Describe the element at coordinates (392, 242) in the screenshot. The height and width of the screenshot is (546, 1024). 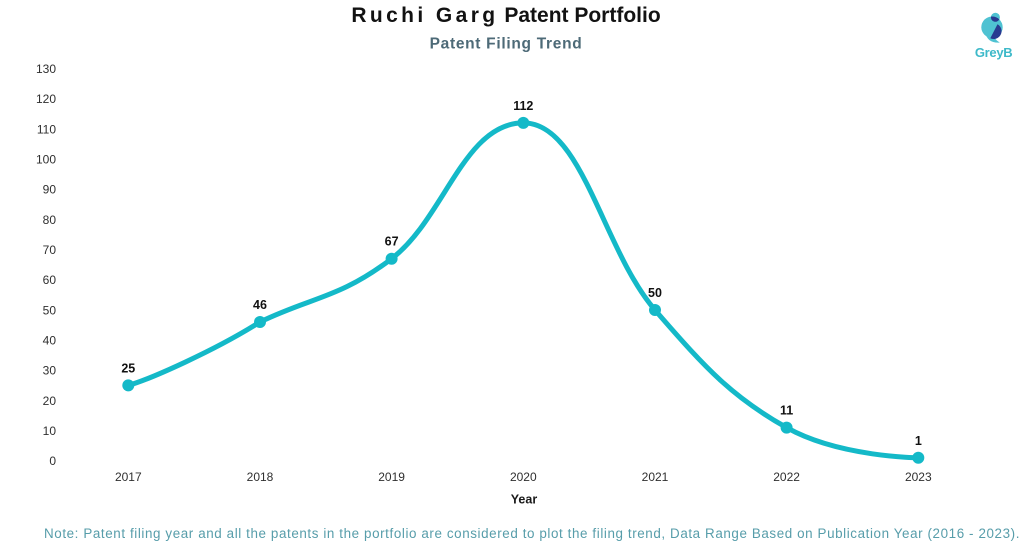
I see `svg-text: 67` at that location.